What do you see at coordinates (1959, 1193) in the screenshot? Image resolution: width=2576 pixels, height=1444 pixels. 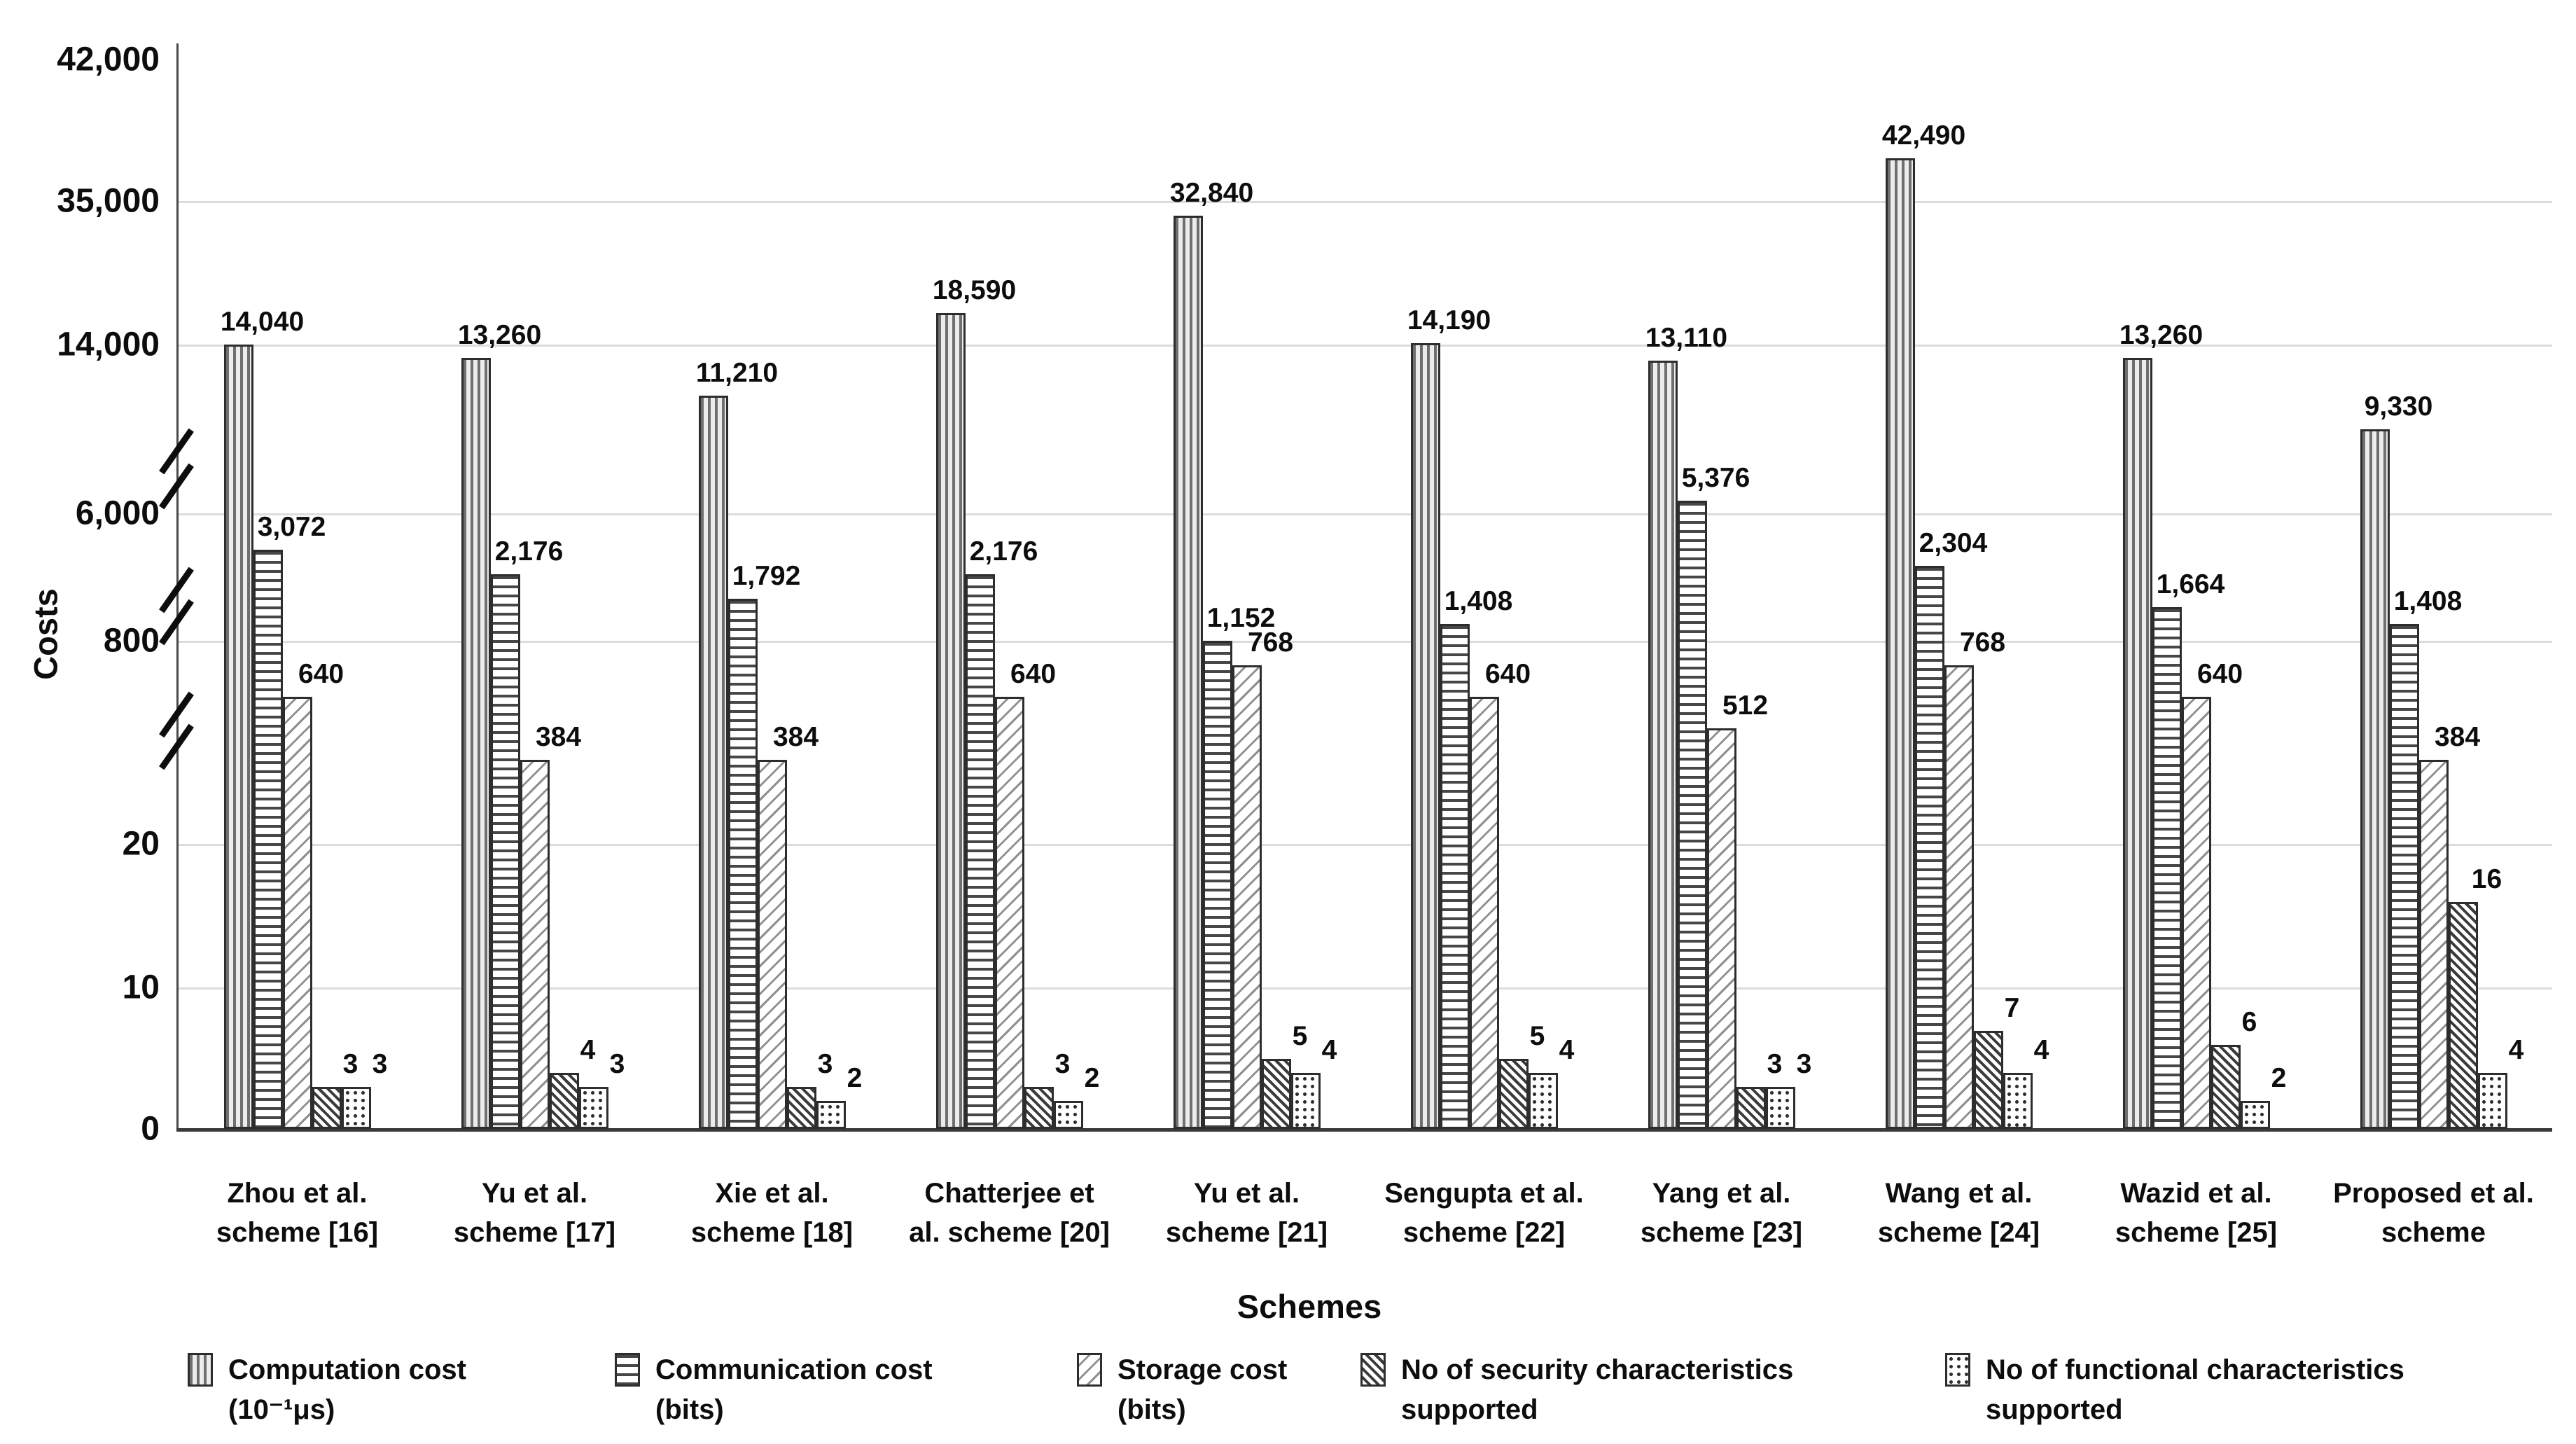 I see `category-label-line1: Wang et al.` at bounding box center [1959, 1193].